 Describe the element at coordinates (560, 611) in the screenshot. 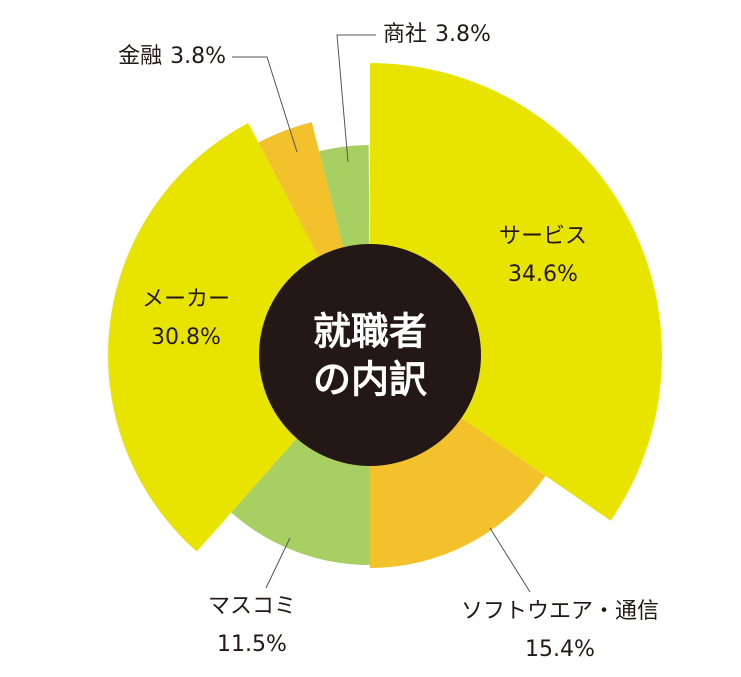

I see `slice-label: ソフトウエア・通信` at that location.